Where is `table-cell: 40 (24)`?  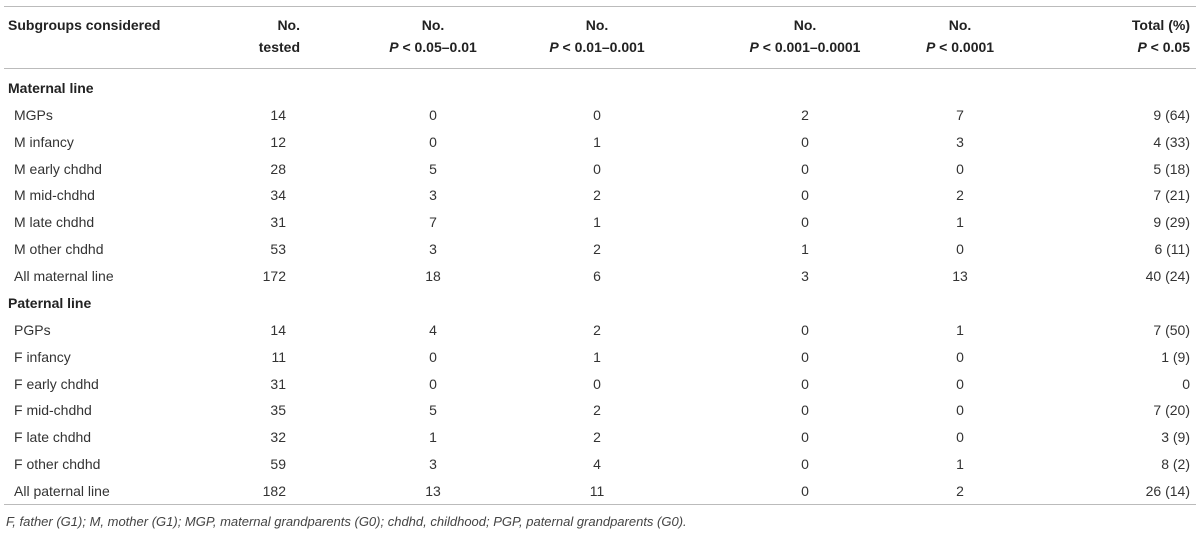
table-cell: 40 (24) is located at coordinates (1167, 276).